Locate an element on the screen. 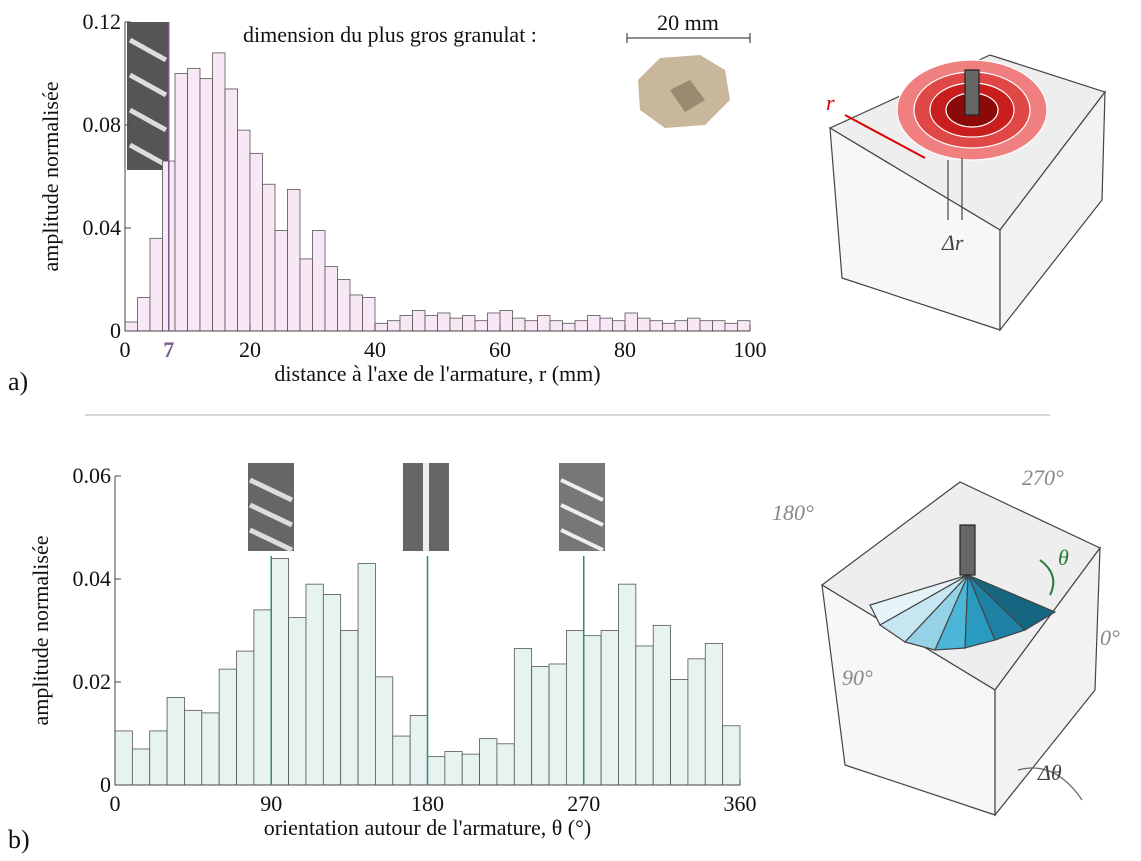 The height and width of the screenshot is (861, 1141). panel-label: a) is located at coordinates (18, 381).